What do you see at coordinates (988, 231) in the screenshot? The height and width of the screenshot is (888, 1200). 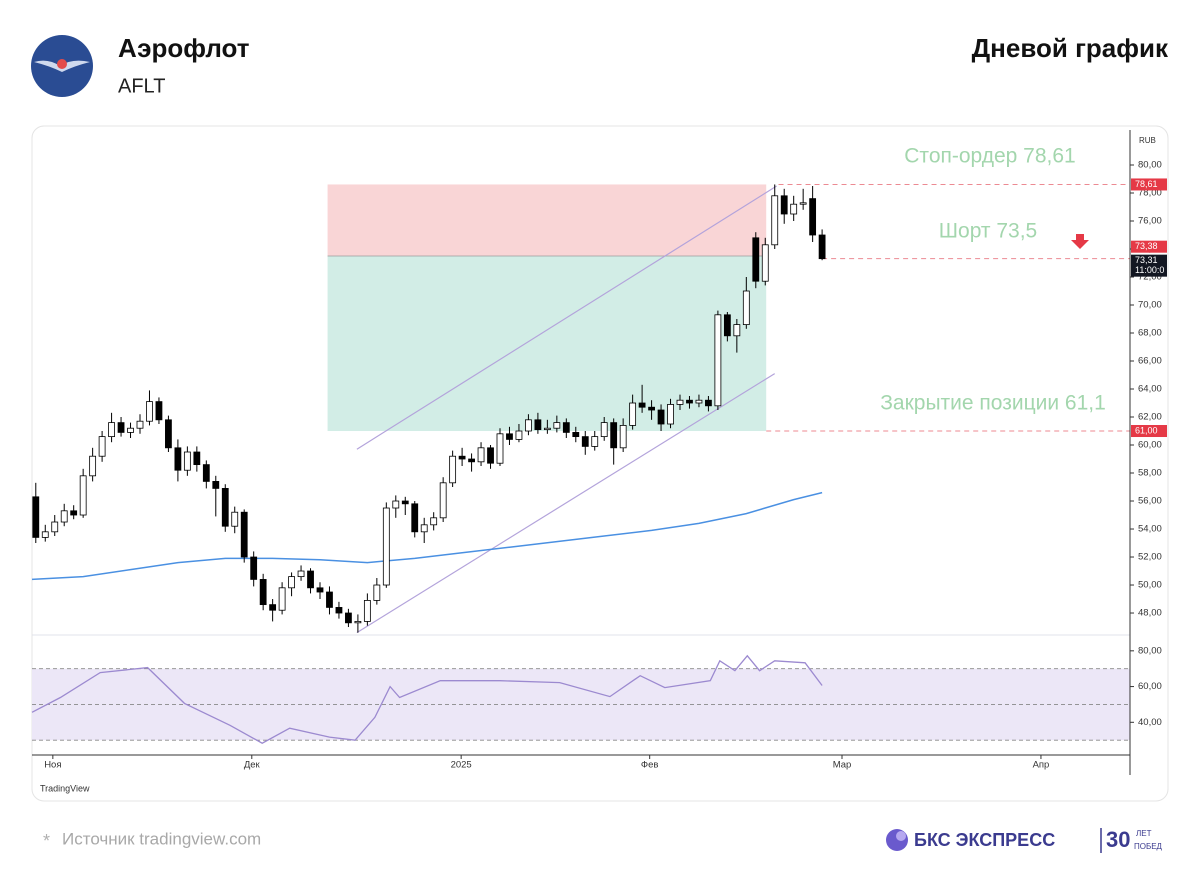 I see `annotation: Шорт 73,5` at bounding box center [988, 231].